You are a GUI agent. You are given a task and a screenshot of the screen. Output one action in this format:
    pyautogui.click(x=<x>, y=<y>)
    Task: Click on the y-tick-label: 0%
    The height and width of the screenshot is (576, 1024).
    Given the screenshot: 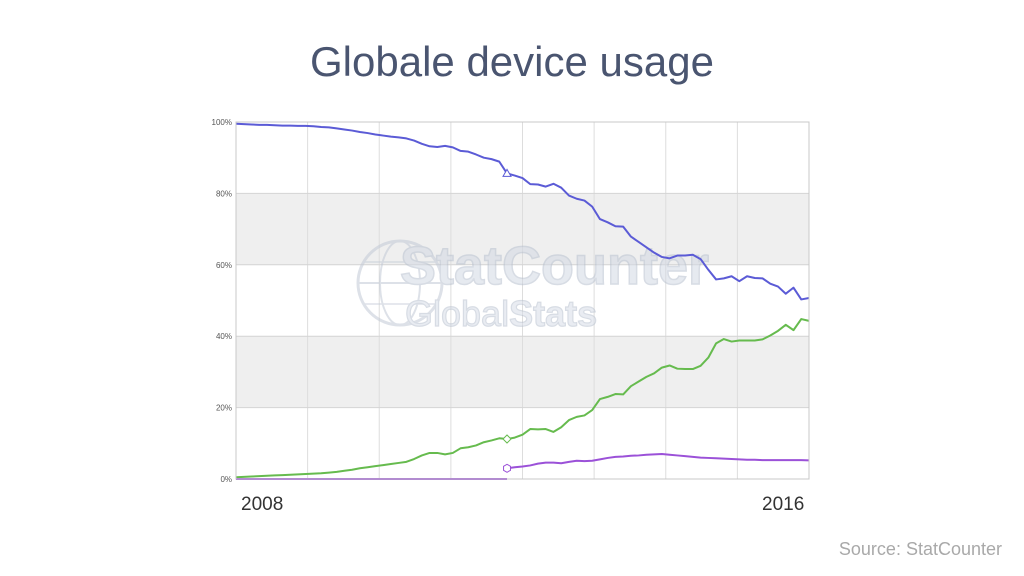 What is the action you would take?
    pyautogui.click(x=226, y=479)
    